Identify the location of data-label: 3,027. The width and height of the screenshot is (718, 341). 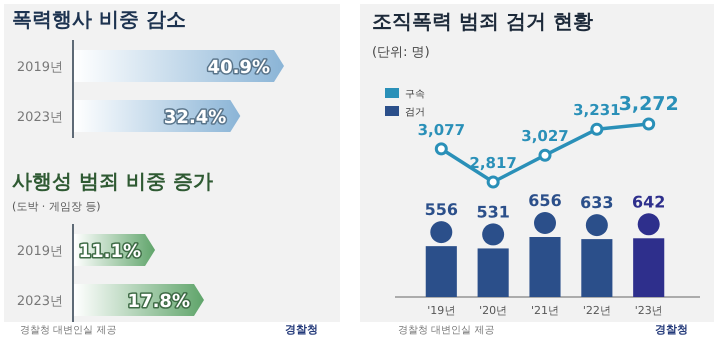
(545, 136).